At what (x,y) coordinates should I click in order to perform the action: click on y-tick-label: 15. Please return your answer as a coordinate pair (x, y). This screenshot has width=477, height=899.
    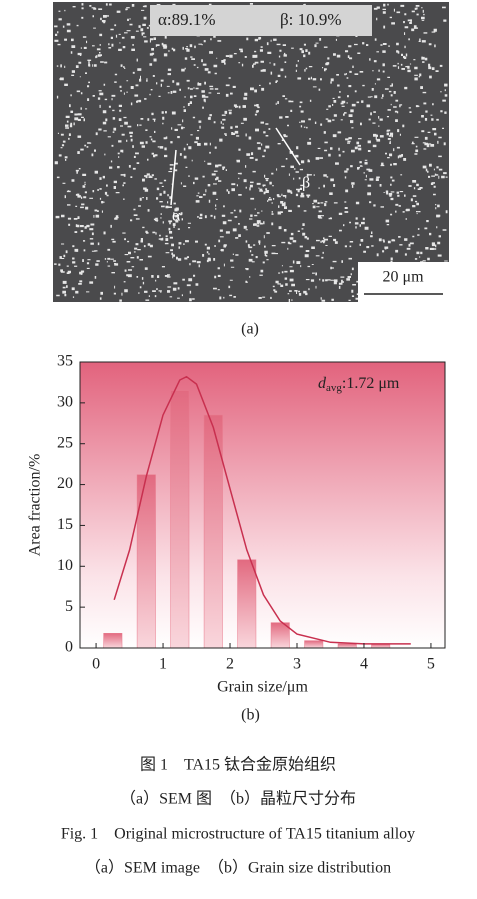
    Looking at the image, I should click on (65, 524).